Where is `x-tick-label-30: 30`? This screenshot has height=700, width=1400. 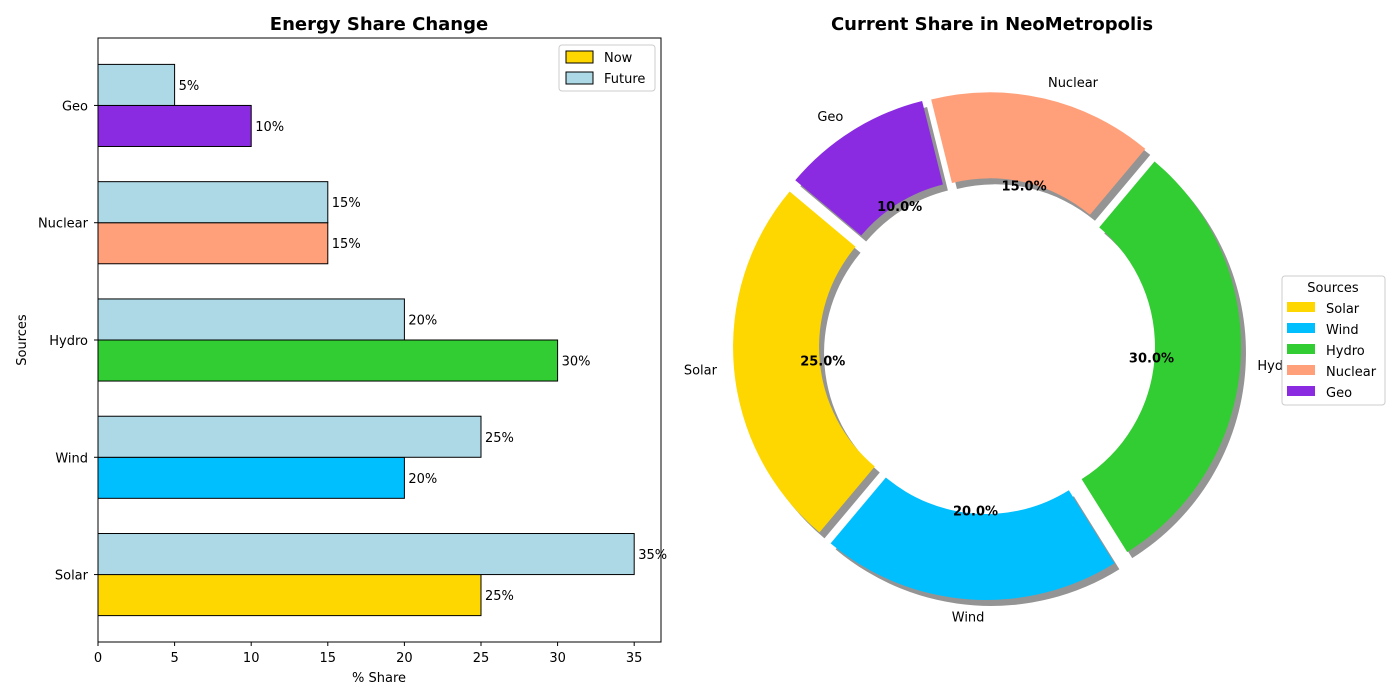 x-tick-label-30: 30 is located at coordinates (557, 658).